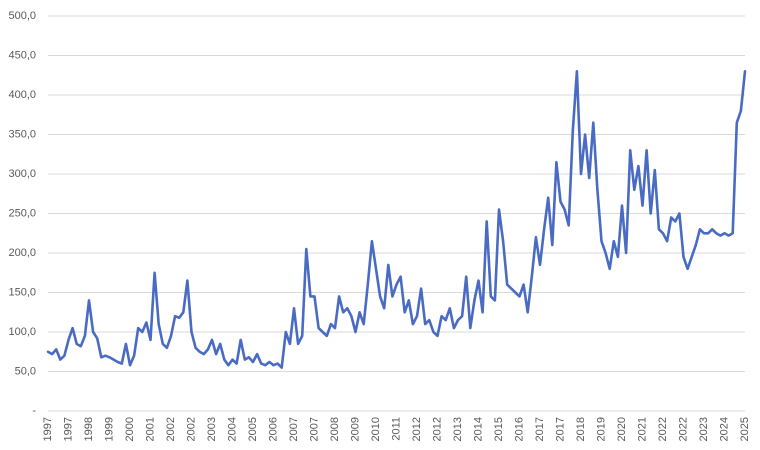 The height and width of the screenshot is (450, 760). I want to click on x-tick-label: 2023, so click(704, 429).